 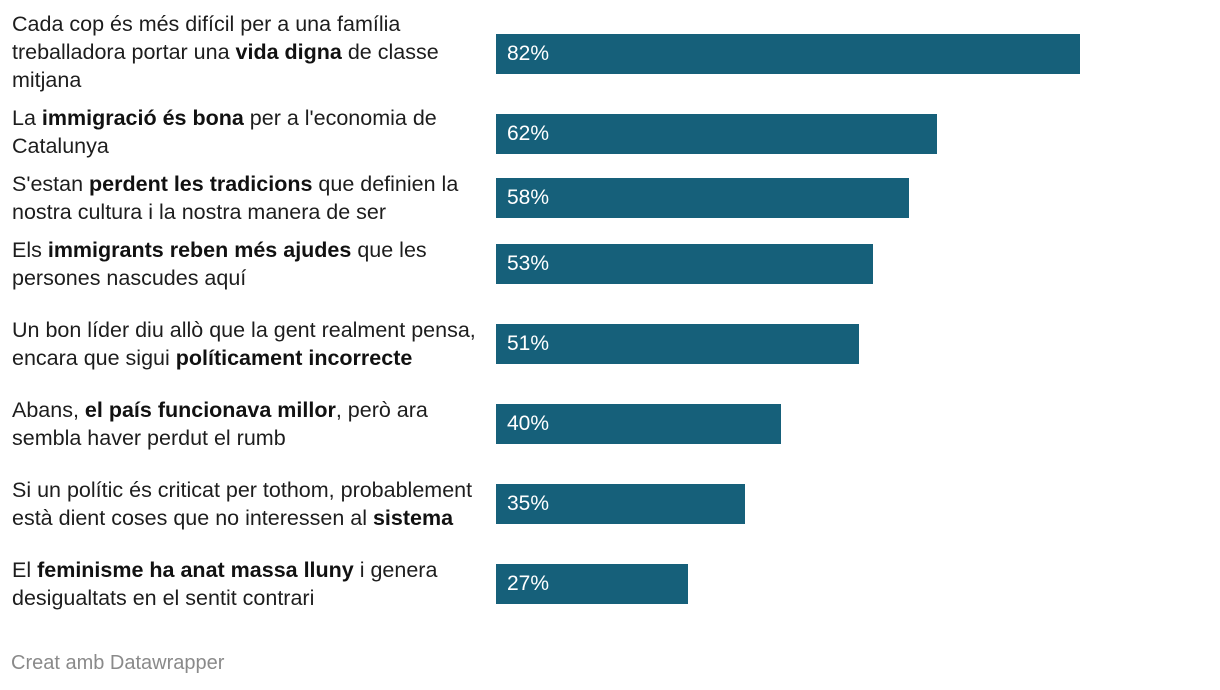 What do you see at coordinates (51, 184) in the screenshot?
I see `category-label-text: S'estan` at bounding box center [51, 184].